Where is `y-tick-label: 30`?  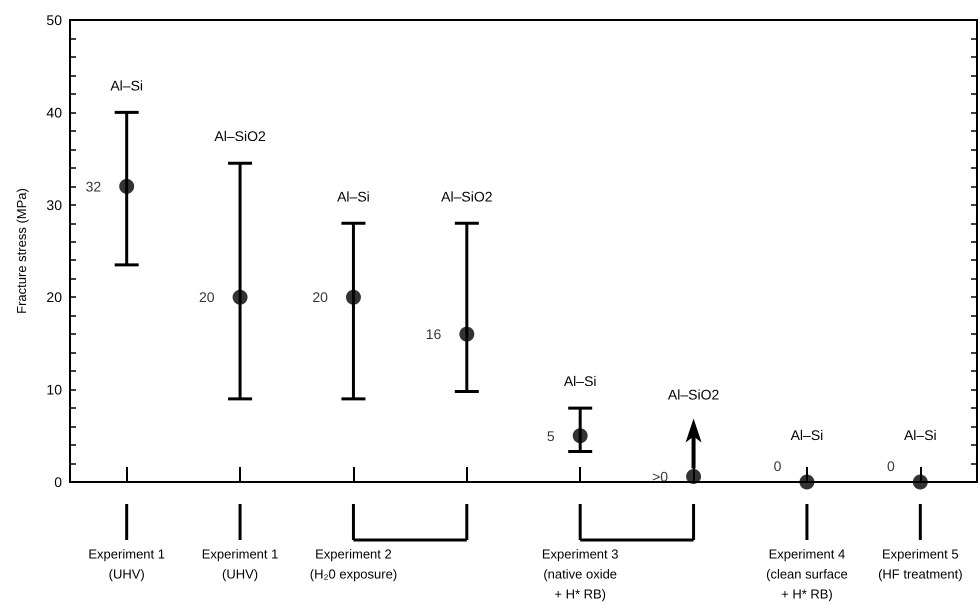 y-tick-label: 30 is located at coordinates (54, 204).